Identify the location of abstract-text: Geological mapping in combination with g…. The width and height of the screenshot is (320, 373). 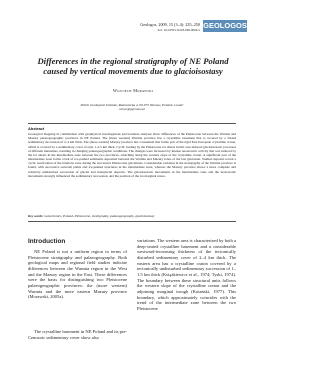
(132, 155).